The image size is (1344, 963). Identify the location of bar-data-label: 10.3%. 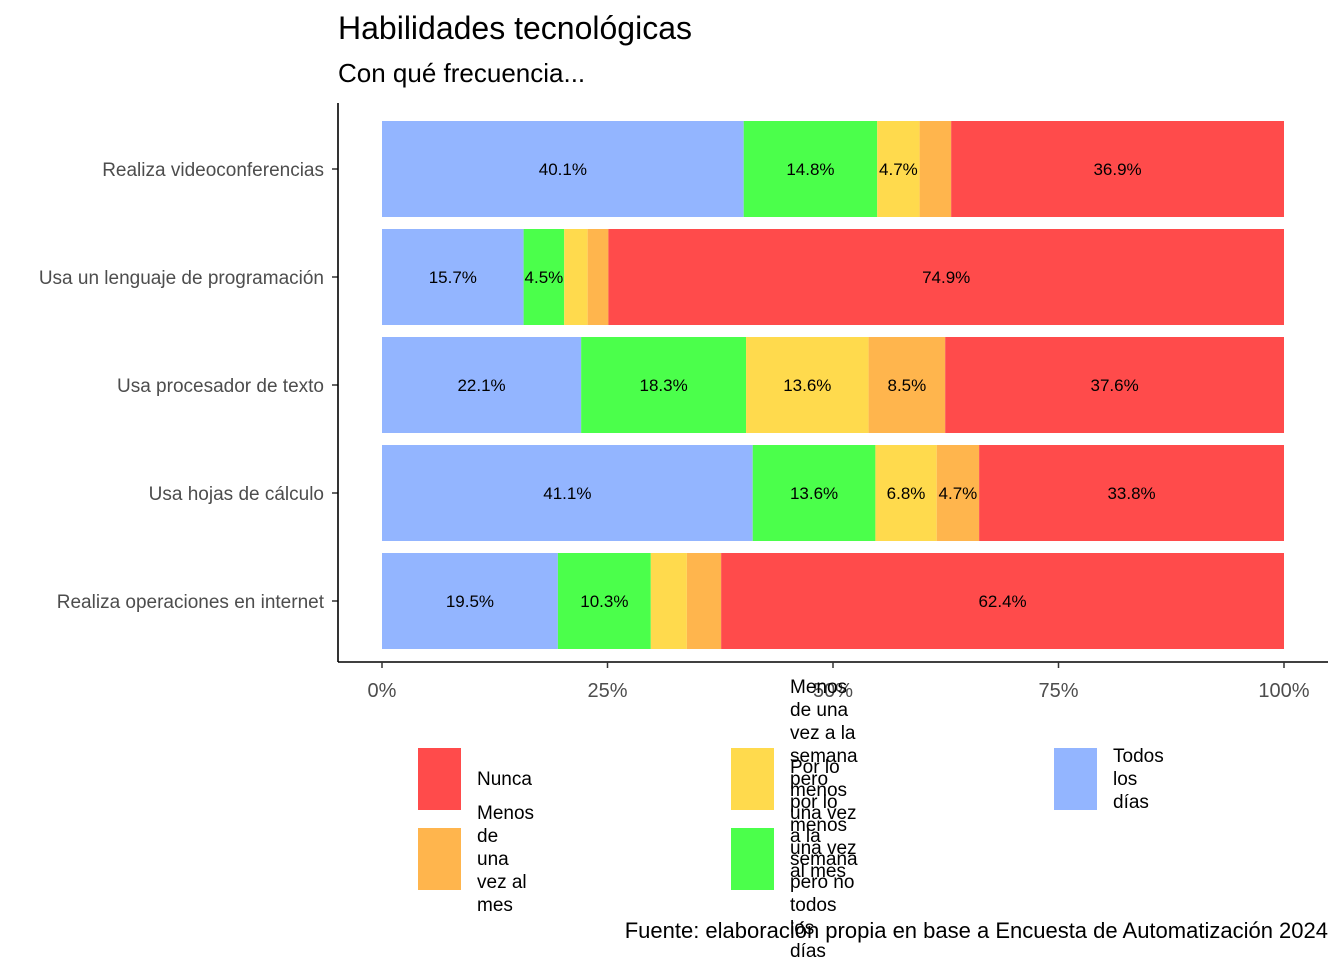
(604, 601).